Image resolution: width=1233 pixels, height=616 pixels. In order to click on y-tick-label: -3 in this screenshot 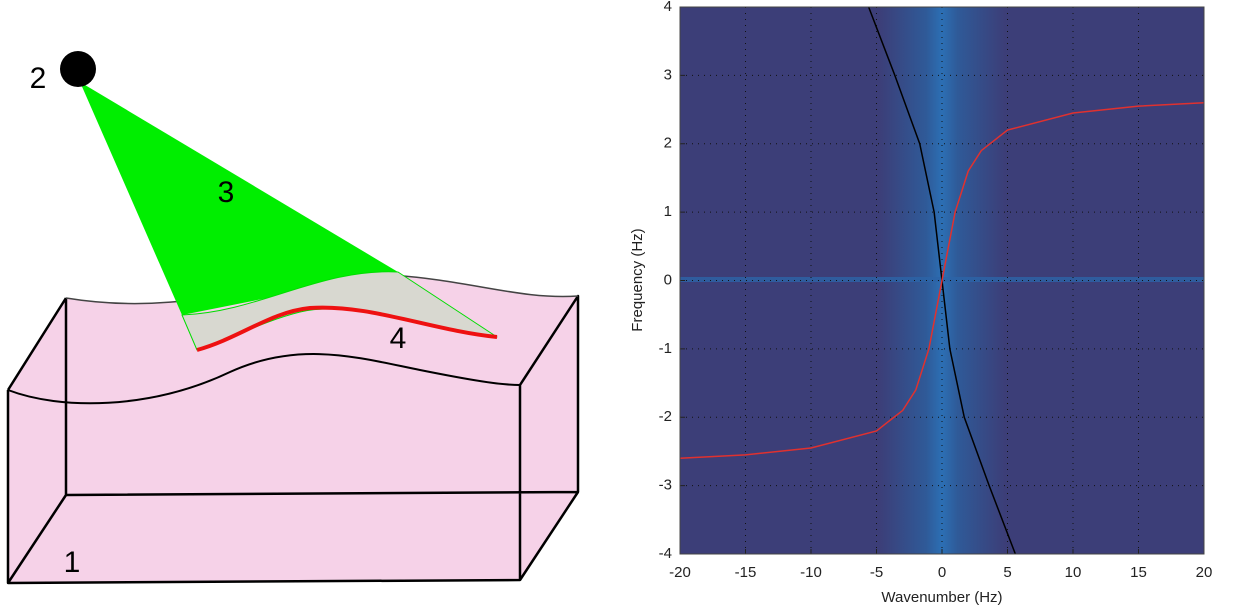, I will do `click(665, 485)`.